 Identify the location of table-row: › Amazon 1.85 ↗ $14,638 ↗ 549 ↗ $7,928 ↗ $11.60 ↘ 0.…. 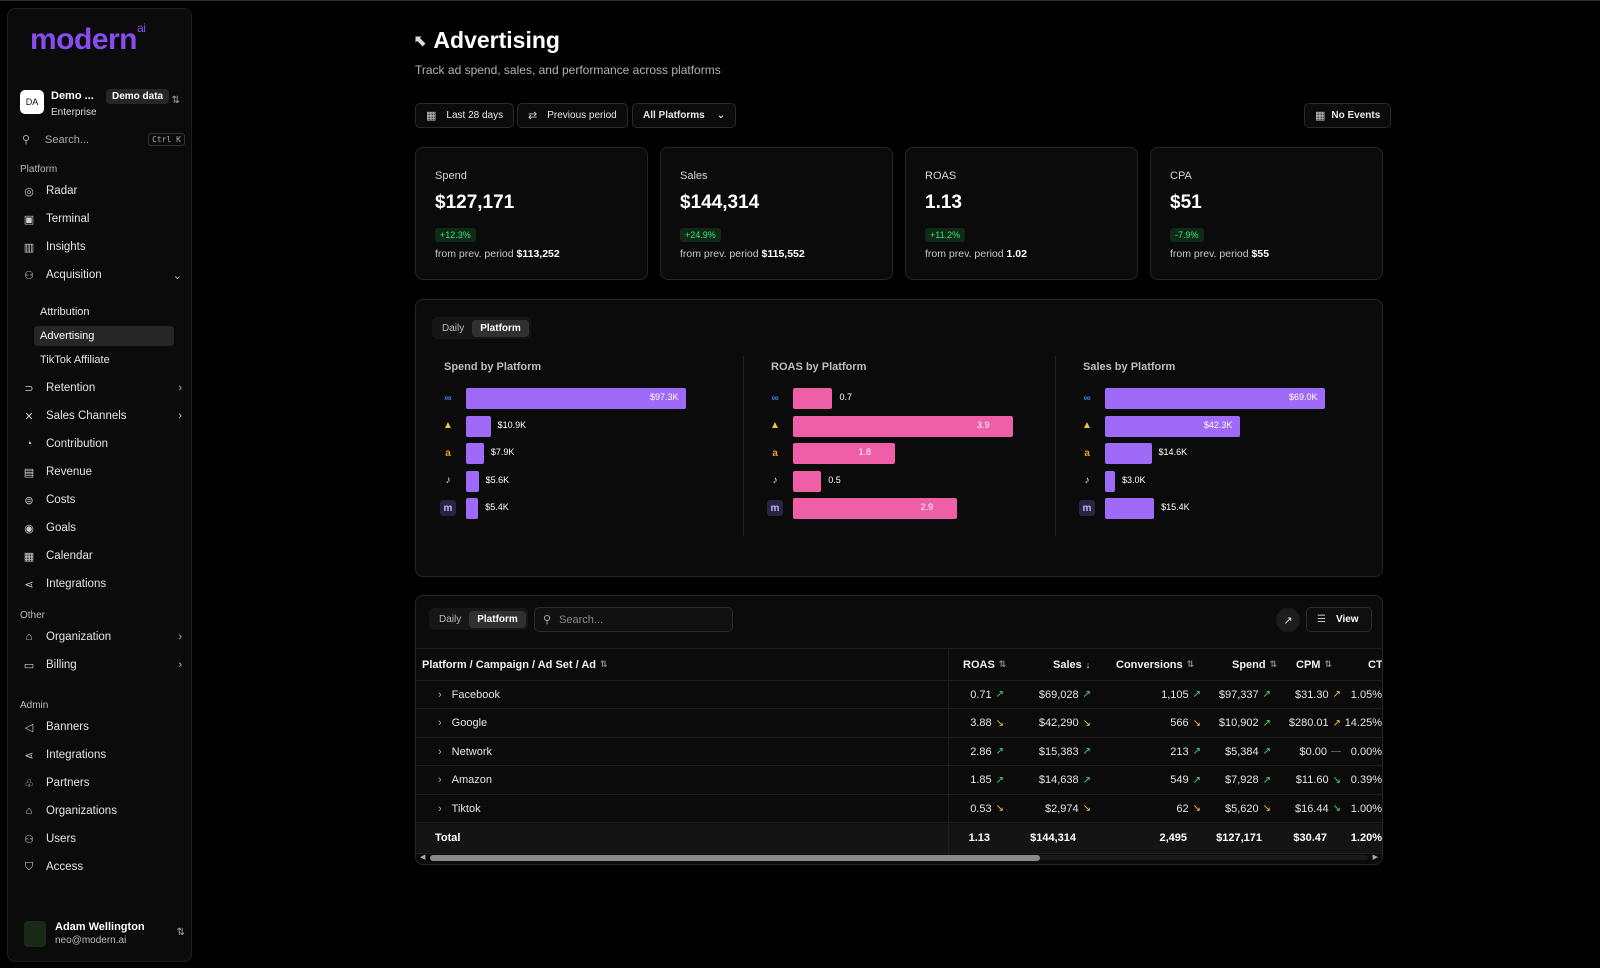
(899, 781).